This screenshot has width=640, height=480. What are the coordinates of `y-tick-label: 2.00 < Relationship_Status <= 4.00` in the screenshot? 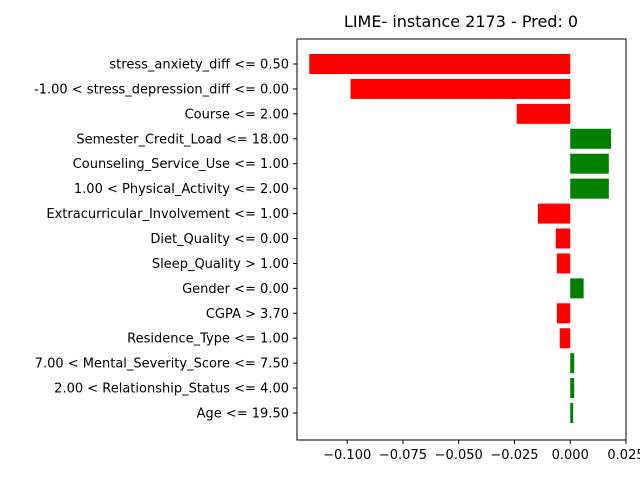 It's located at (171, 389).